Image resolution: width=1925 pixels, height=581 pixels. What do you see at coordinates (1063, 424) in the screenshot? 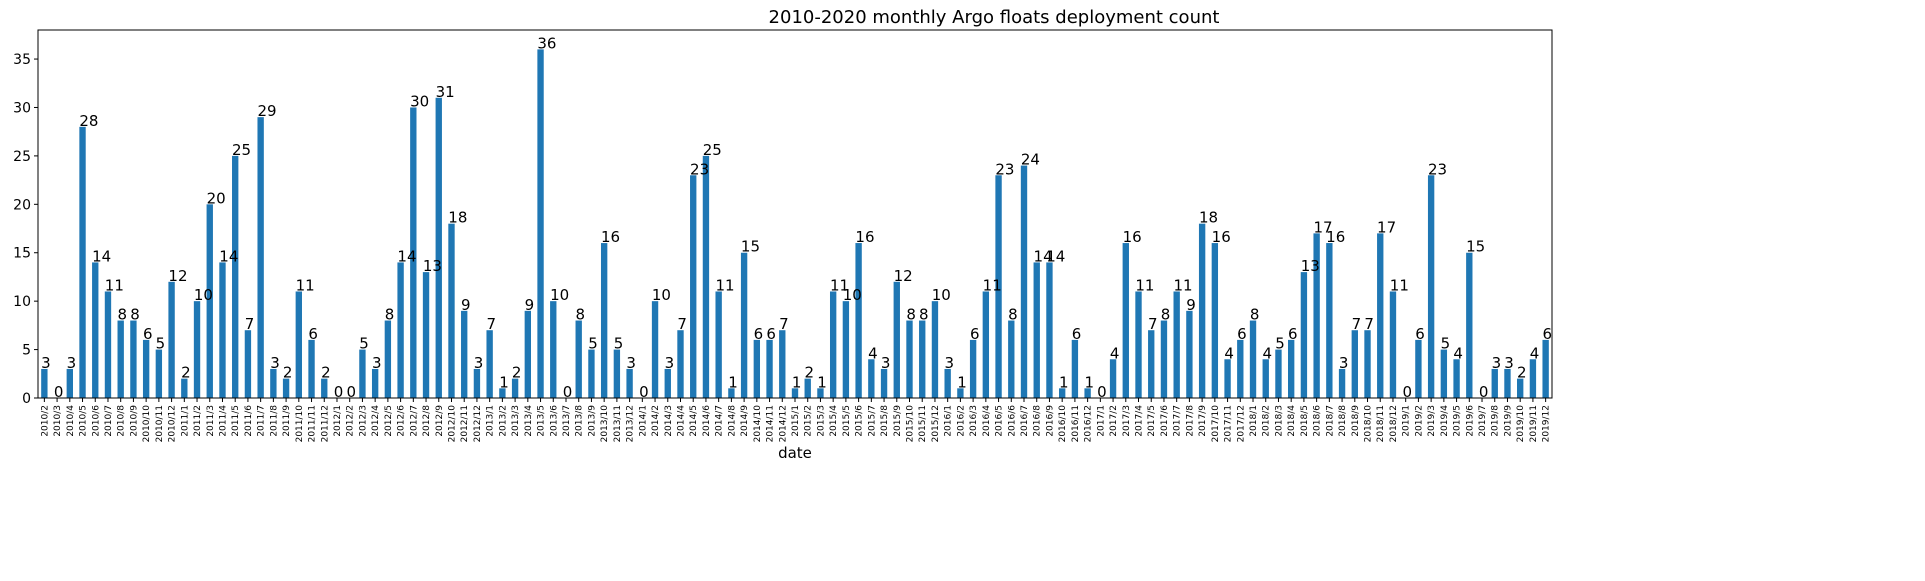
I see `x-tick-label: 2016/10` at bounding box center [1063, 424].